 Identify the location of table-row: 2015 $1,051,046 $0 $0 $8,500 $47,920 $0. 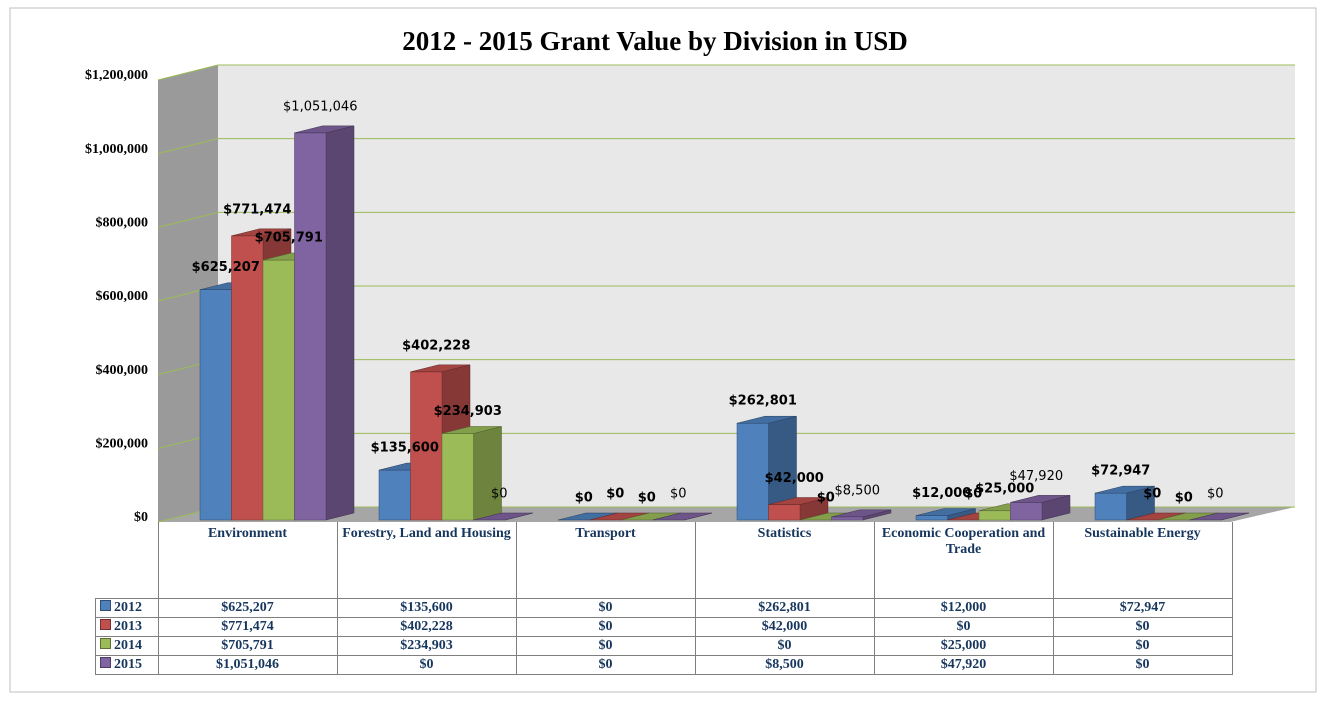
(664, 665).